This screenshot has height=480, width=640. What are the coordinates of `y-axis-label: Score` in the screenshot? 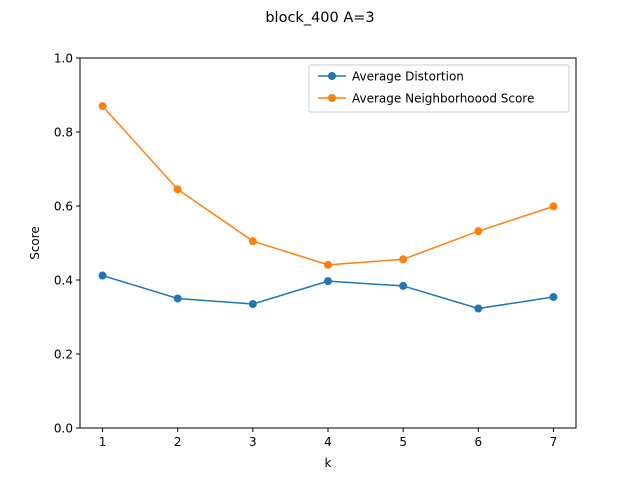 It's located at (35, 243).